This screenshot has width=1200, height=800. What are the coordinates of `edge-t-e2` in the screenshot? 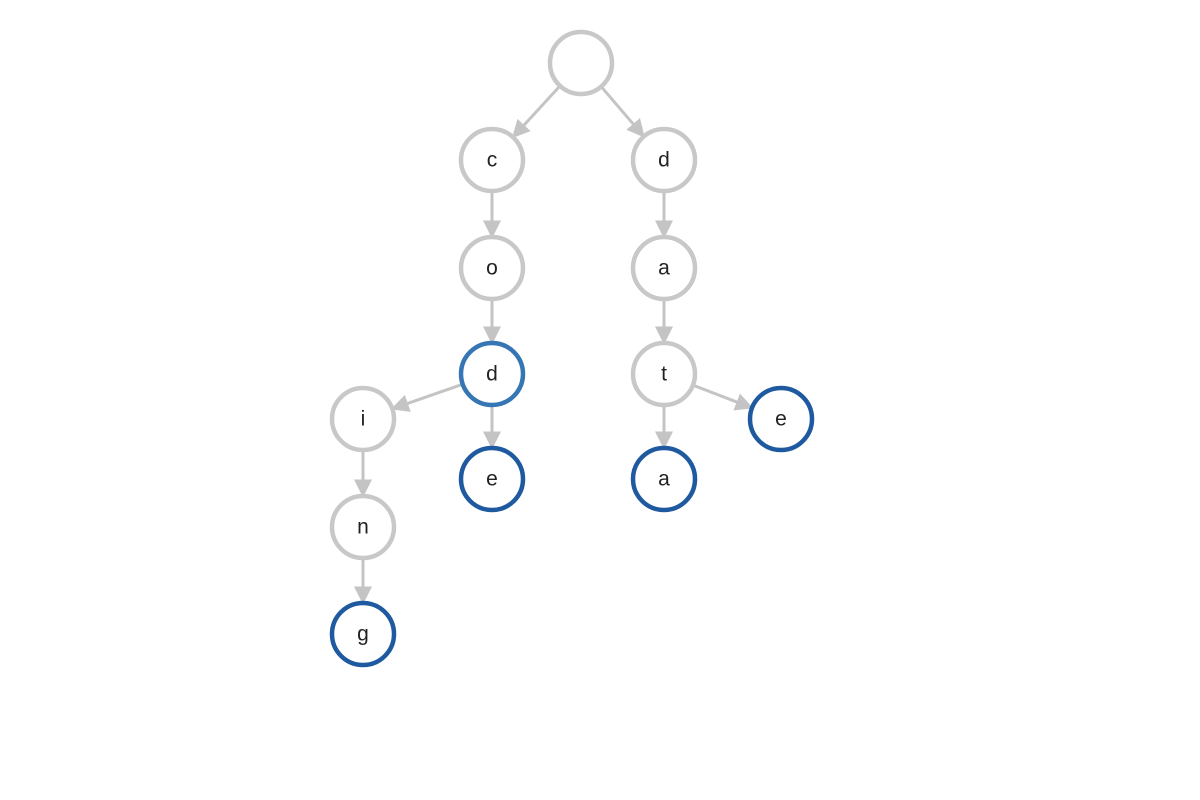 It's located at (723, 397).